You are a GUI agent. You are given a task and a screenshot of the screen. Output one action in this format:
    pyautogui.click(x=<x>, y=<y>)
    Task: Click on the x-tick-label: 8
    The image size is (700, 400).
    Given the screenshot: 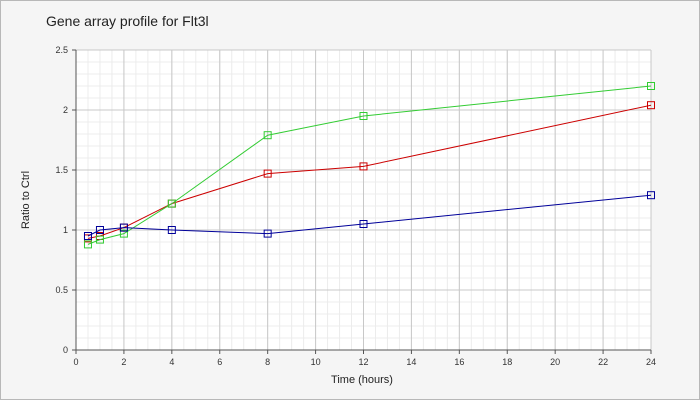 What is the action you would take?
    pyautogui.click(x=267, y=362)
    